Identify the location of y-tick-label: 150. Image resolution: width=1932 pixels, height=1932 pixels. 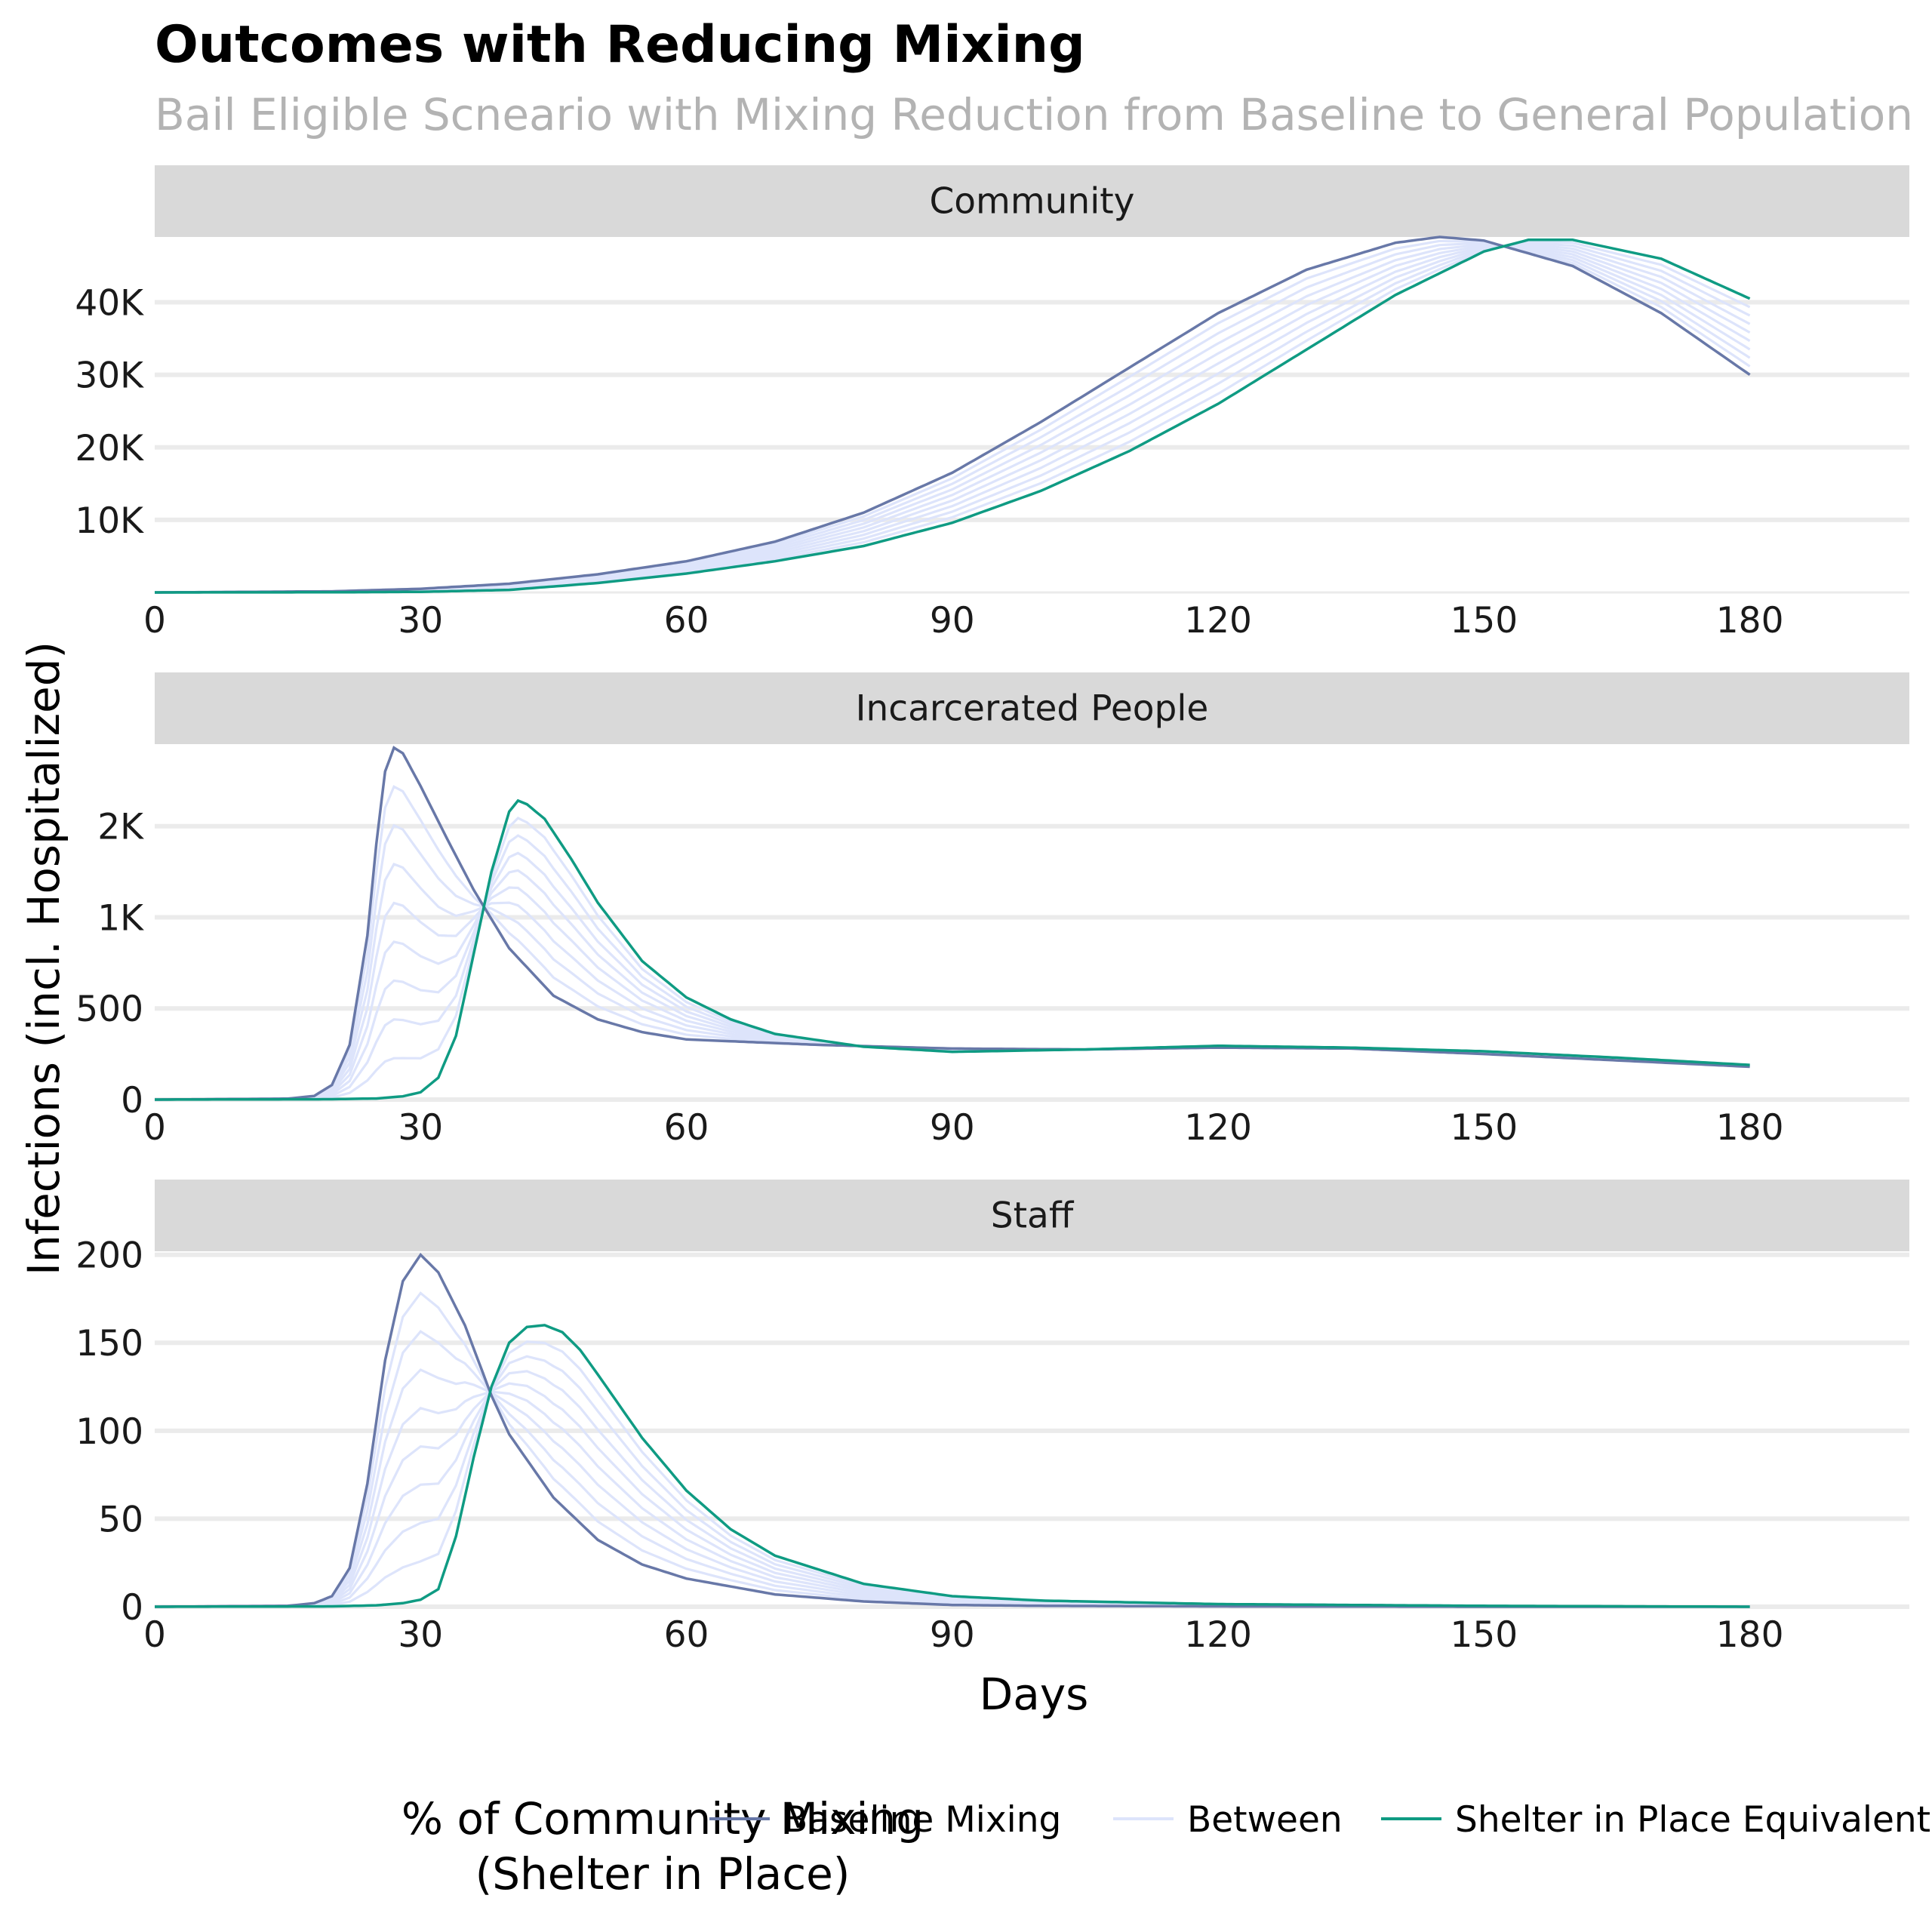
(109, 1343).